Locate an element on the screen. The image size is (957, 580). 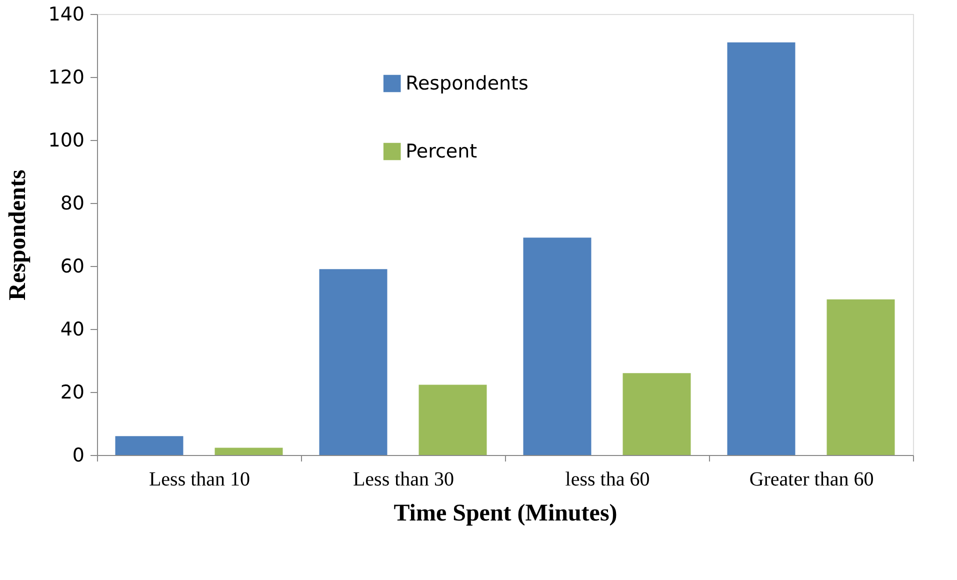
y-tick-label: 60 is located at coordinates (72, 267).